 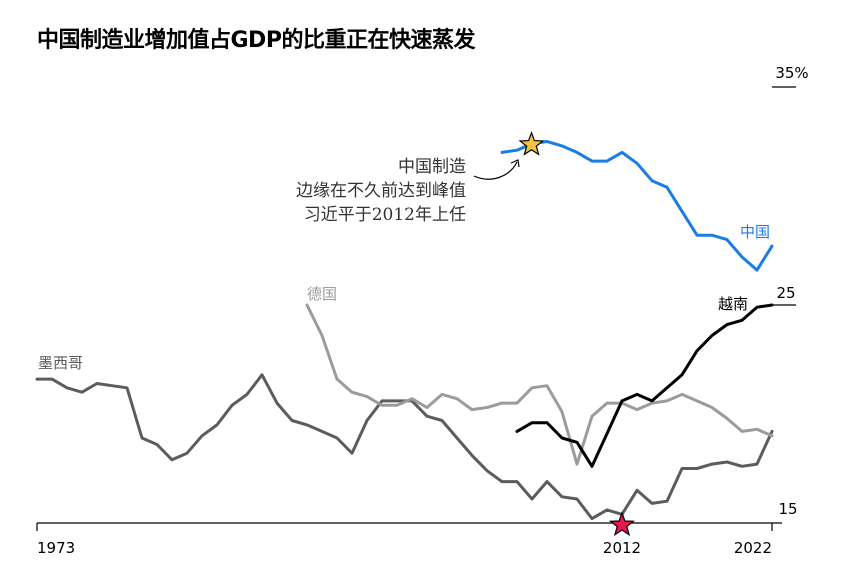 What do you see at coordinates (622, 524) in the screenshot?
I see `year-2012-star-marker` at bounding box center [622, 524].